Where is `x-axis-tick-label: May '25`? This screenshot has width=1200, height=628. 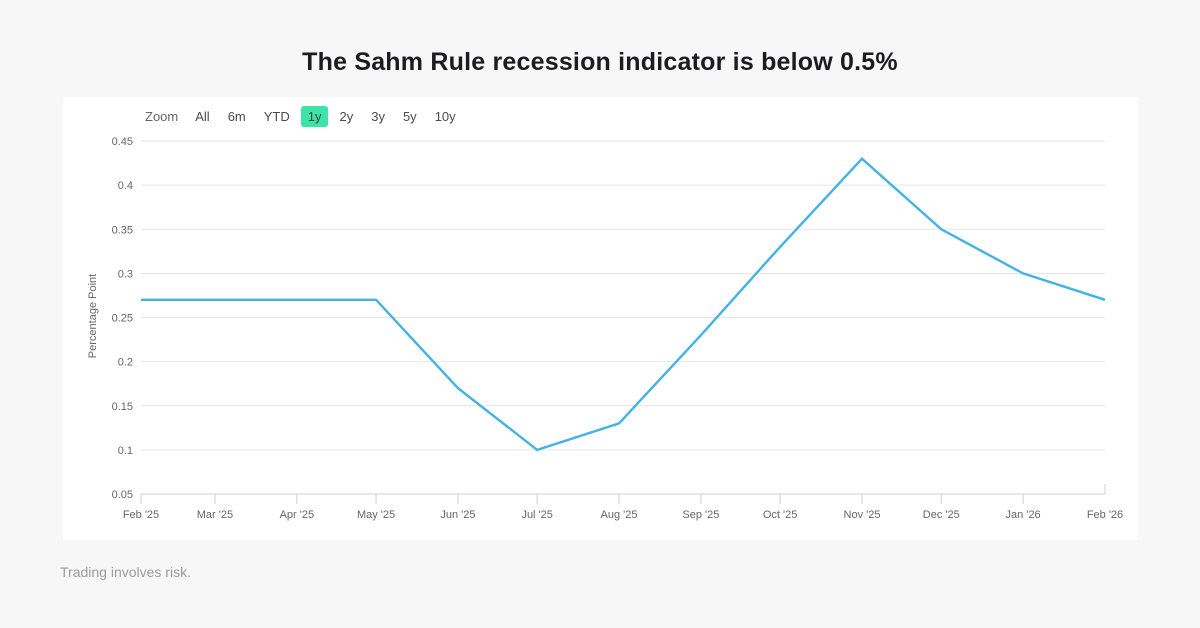
x-axis-tick-label: May '25 is located at coordinates (376, 515).